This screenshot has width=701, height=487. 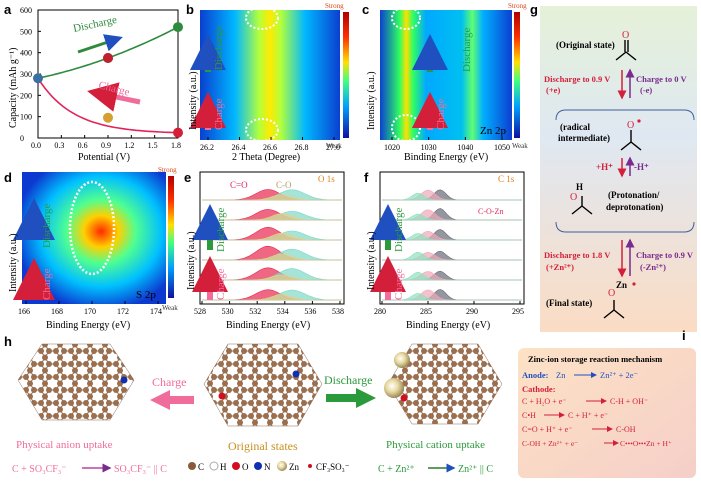 What do you see at coordinates (560, 267) in the screenshot?
I see `discharge-step-2b: (+Zn²⁺)` at bounding box center [560, 267].